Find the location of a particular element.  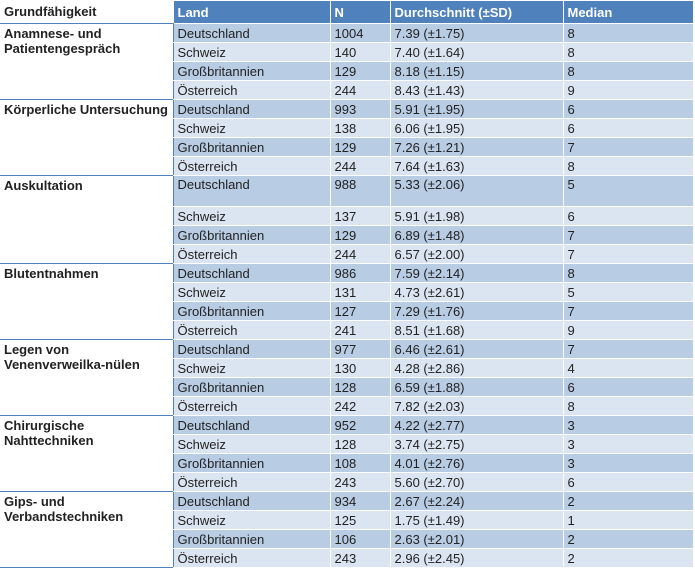

mean-sd-cell: 6.46 (±2.61) is located at coordinates (476, 349).